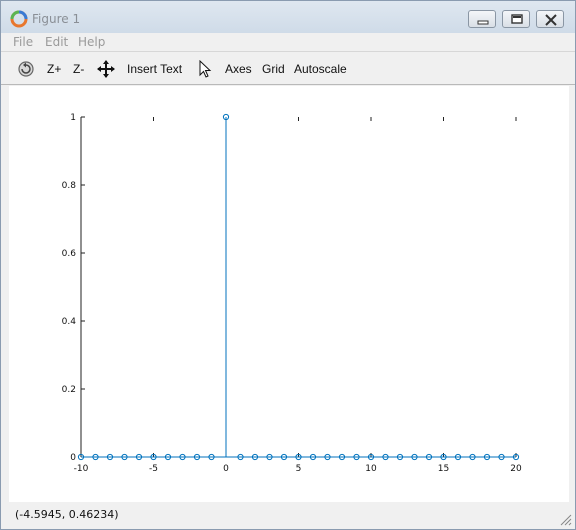 The height and width of the screenshot is (530, 576). I want to click on close-button, so click(550, 19).